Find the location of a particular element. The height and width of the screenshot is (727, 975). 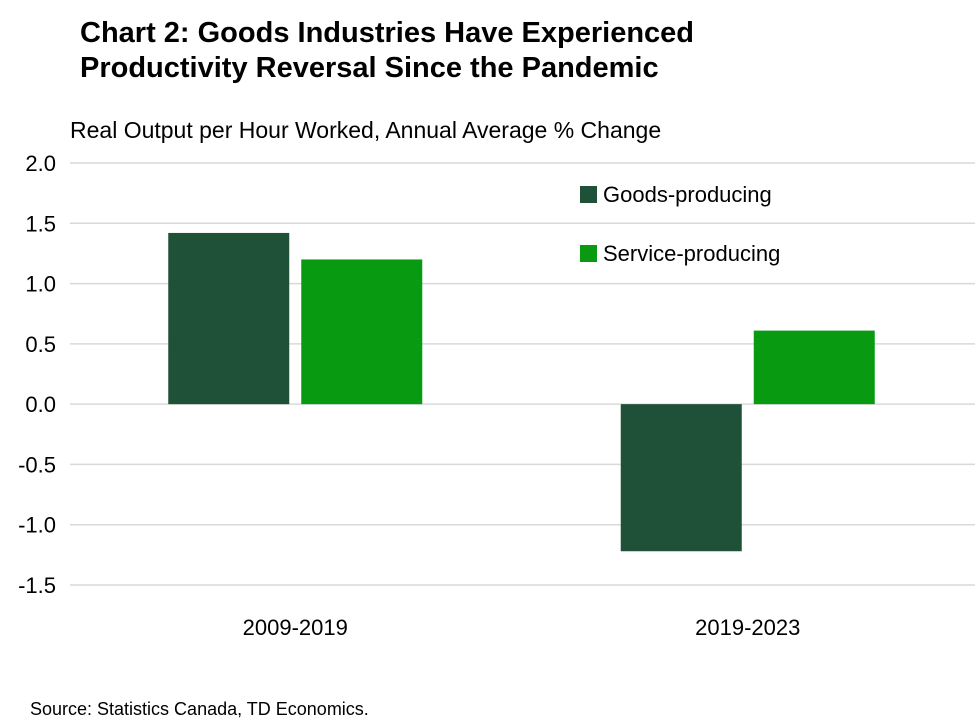

y-tick-label: -0.5 is located at coordinates (37, 464).